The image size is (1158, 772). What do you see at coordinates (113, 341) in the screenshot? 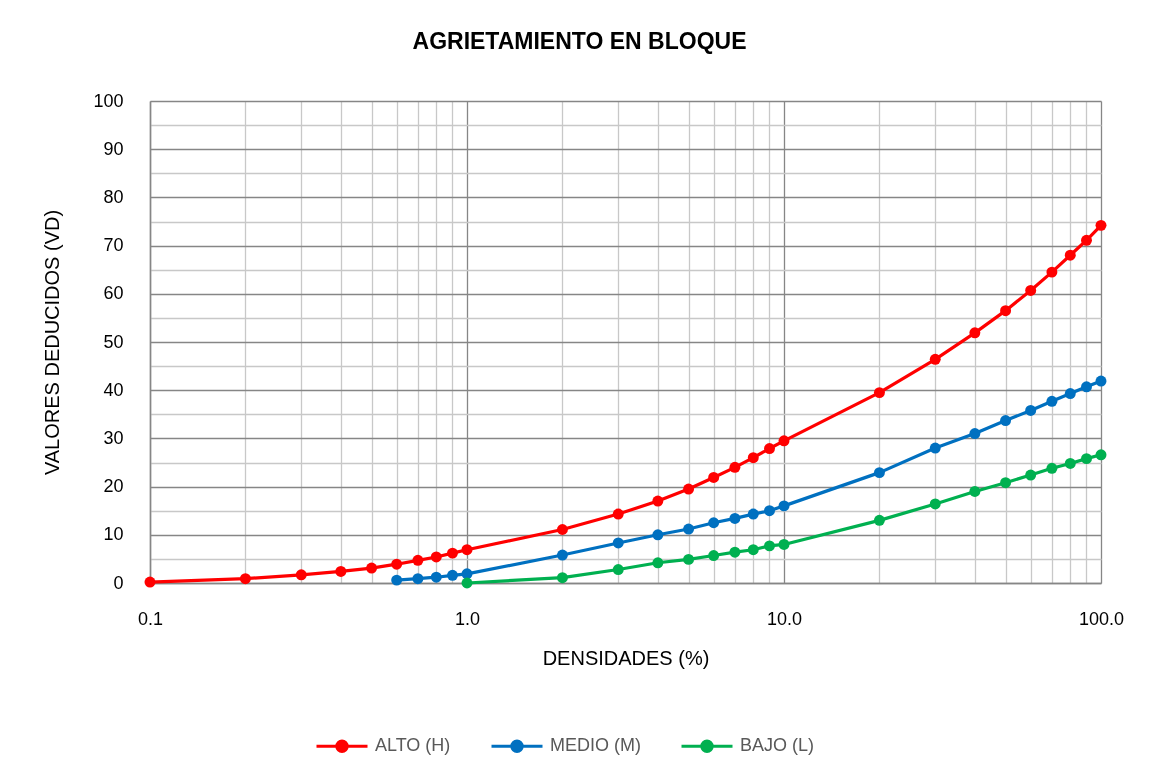
I see `y-tick-label: 50` at bounding box center [113, 341].